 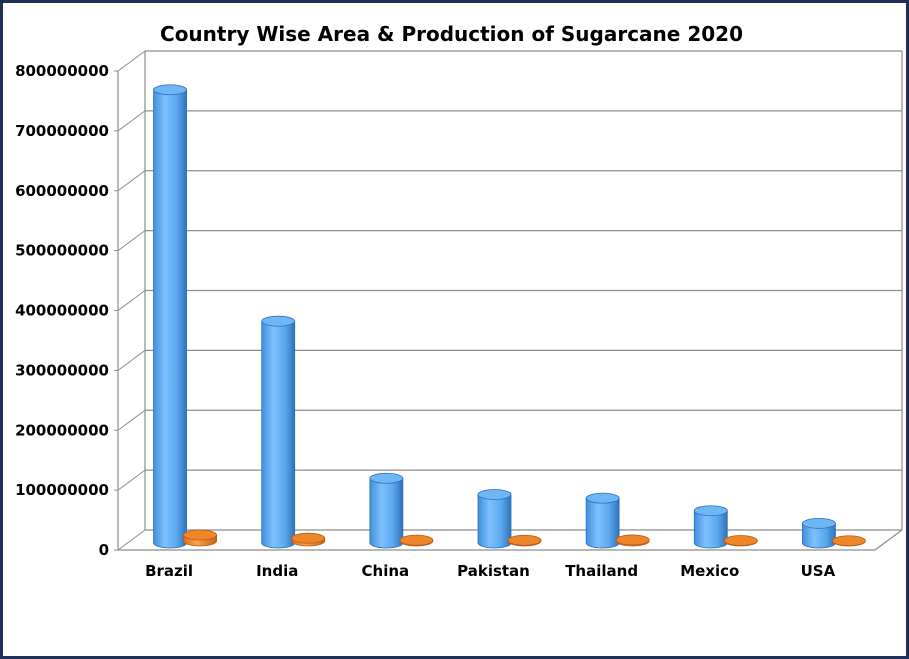 What do you see at coordinates (601, 571) in the screenshot?
I see `x-tick-label: Thailand` at bounding box center [601, 571].